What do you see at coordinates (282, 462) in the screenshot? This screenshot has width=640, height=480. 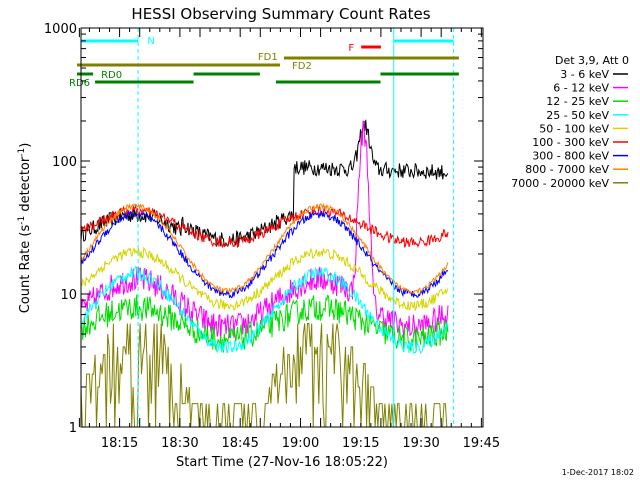 I see `x-axis-label: Start Time (27-Nov-16 18:05:22)` at bounding box center [282, 462].